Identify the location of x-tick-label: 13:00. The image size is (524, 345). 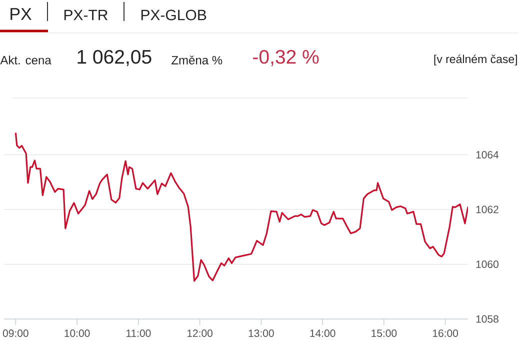
(261, 333).